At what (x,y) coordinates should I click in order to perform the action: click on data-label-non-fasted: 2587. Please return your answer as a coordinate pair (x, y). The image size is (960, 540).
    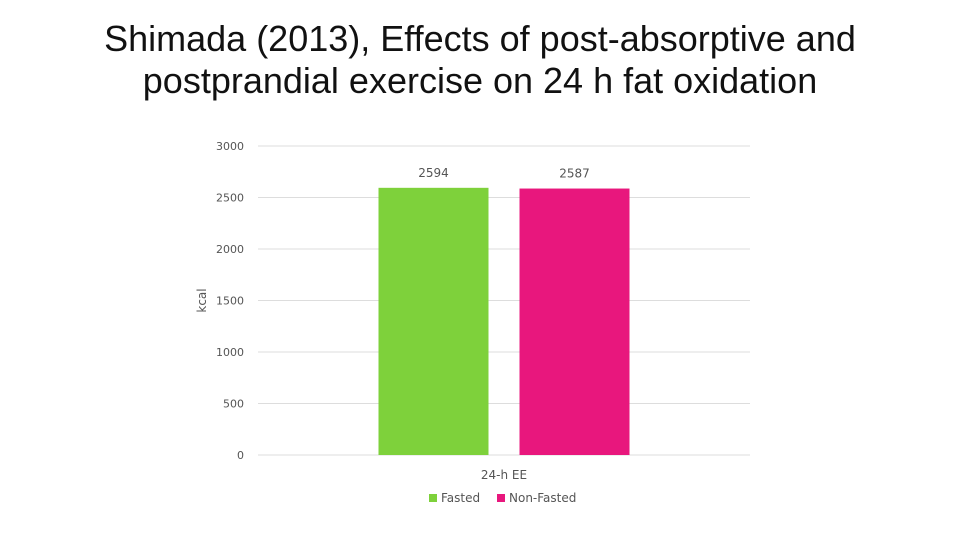
    Looking at the image, I should click on (574, 174).